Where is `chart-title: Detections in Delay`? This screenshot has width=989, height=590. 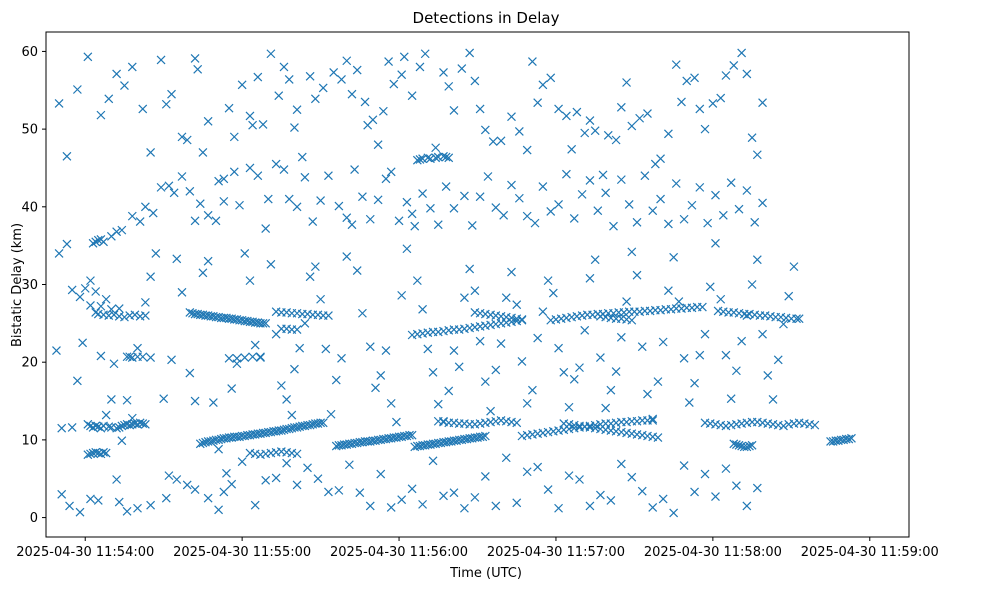 chart-title: Detections in Delay is located at coordinates (486, 18).